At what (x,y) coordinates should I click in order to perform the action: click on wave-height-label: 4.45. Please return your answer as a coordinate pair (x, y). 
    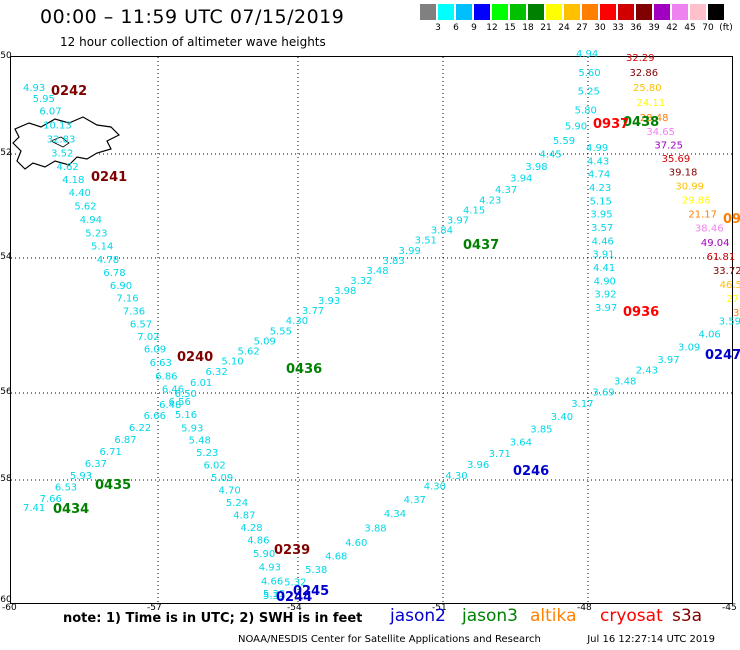
    Looking at the image, I should click on (550, 155).